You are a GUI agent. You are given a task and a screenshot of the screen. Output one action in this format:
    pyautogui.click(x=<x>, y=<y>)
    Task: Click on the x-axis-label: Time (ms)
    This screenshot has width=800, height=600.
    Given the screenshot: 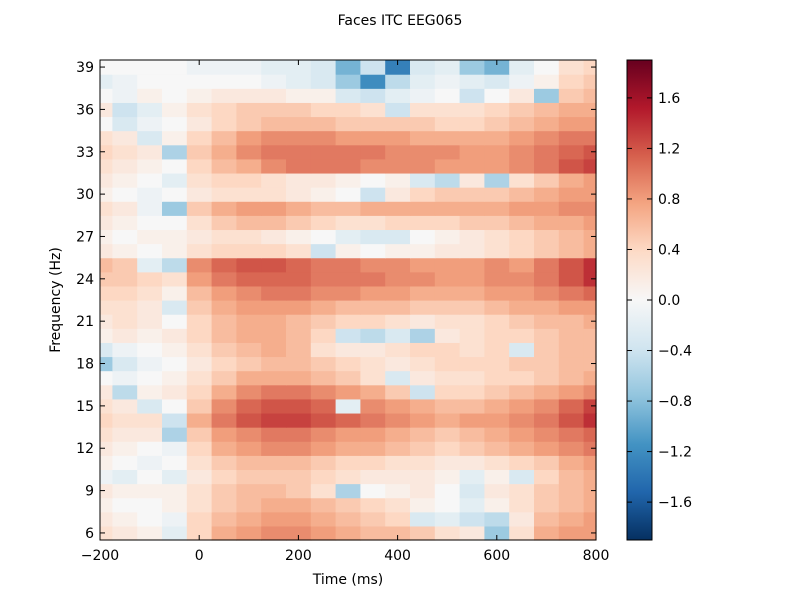 What is the action you would take?
    pyautogui.click(x=348, y=580)
    